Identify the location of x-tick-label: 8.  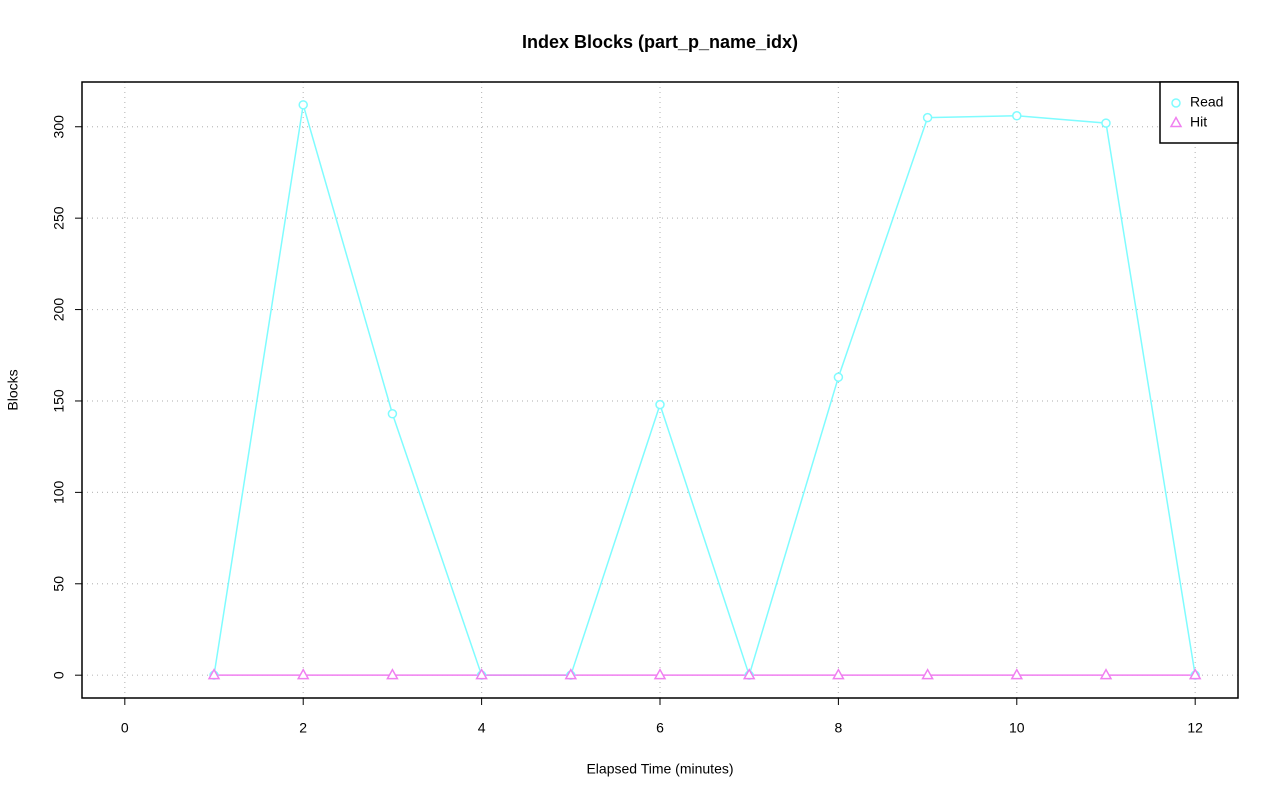
(838, 728).